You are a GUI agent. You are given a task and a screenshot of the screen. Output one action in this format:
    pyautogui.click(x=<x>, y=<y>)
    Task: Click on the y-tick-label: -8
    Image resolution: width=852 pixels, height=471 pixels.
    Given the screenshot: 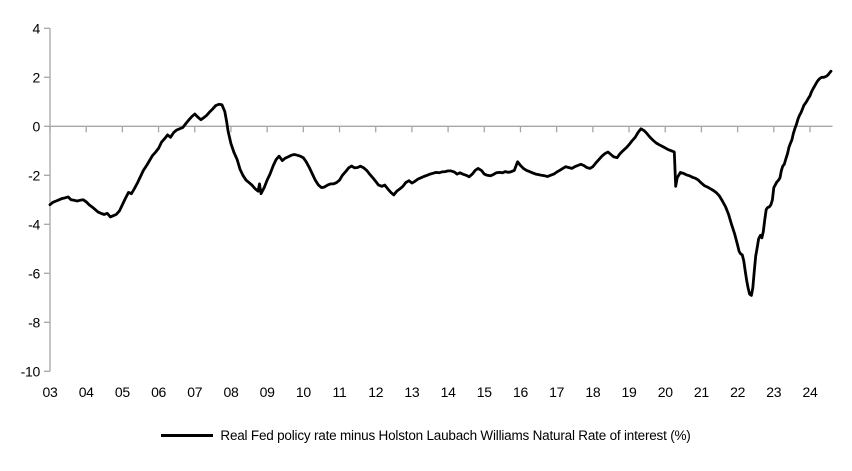 What is the action you would take?
    pyautogui.click(x=34, y=322)
    